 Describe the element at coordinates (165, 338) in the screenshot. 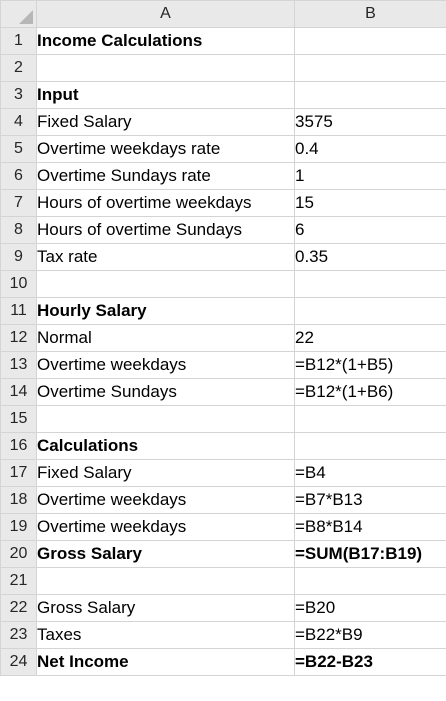

I see `cell-a: Normal` at that location.